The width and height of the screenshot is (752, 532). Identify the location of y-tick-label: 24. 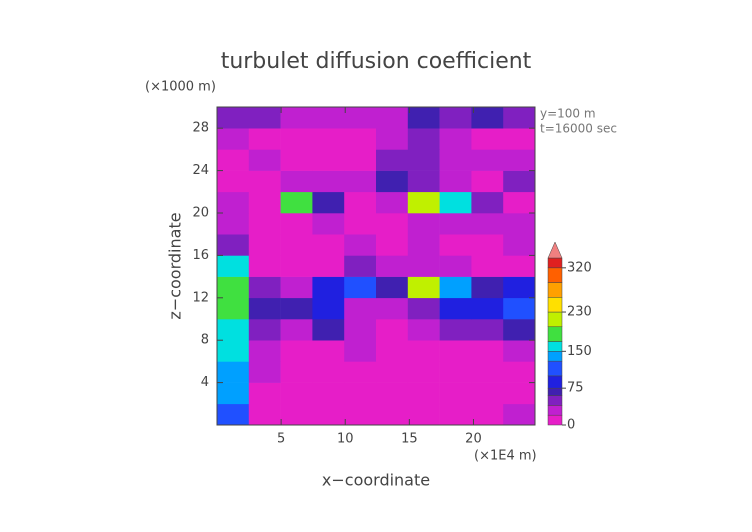
(200, 170).